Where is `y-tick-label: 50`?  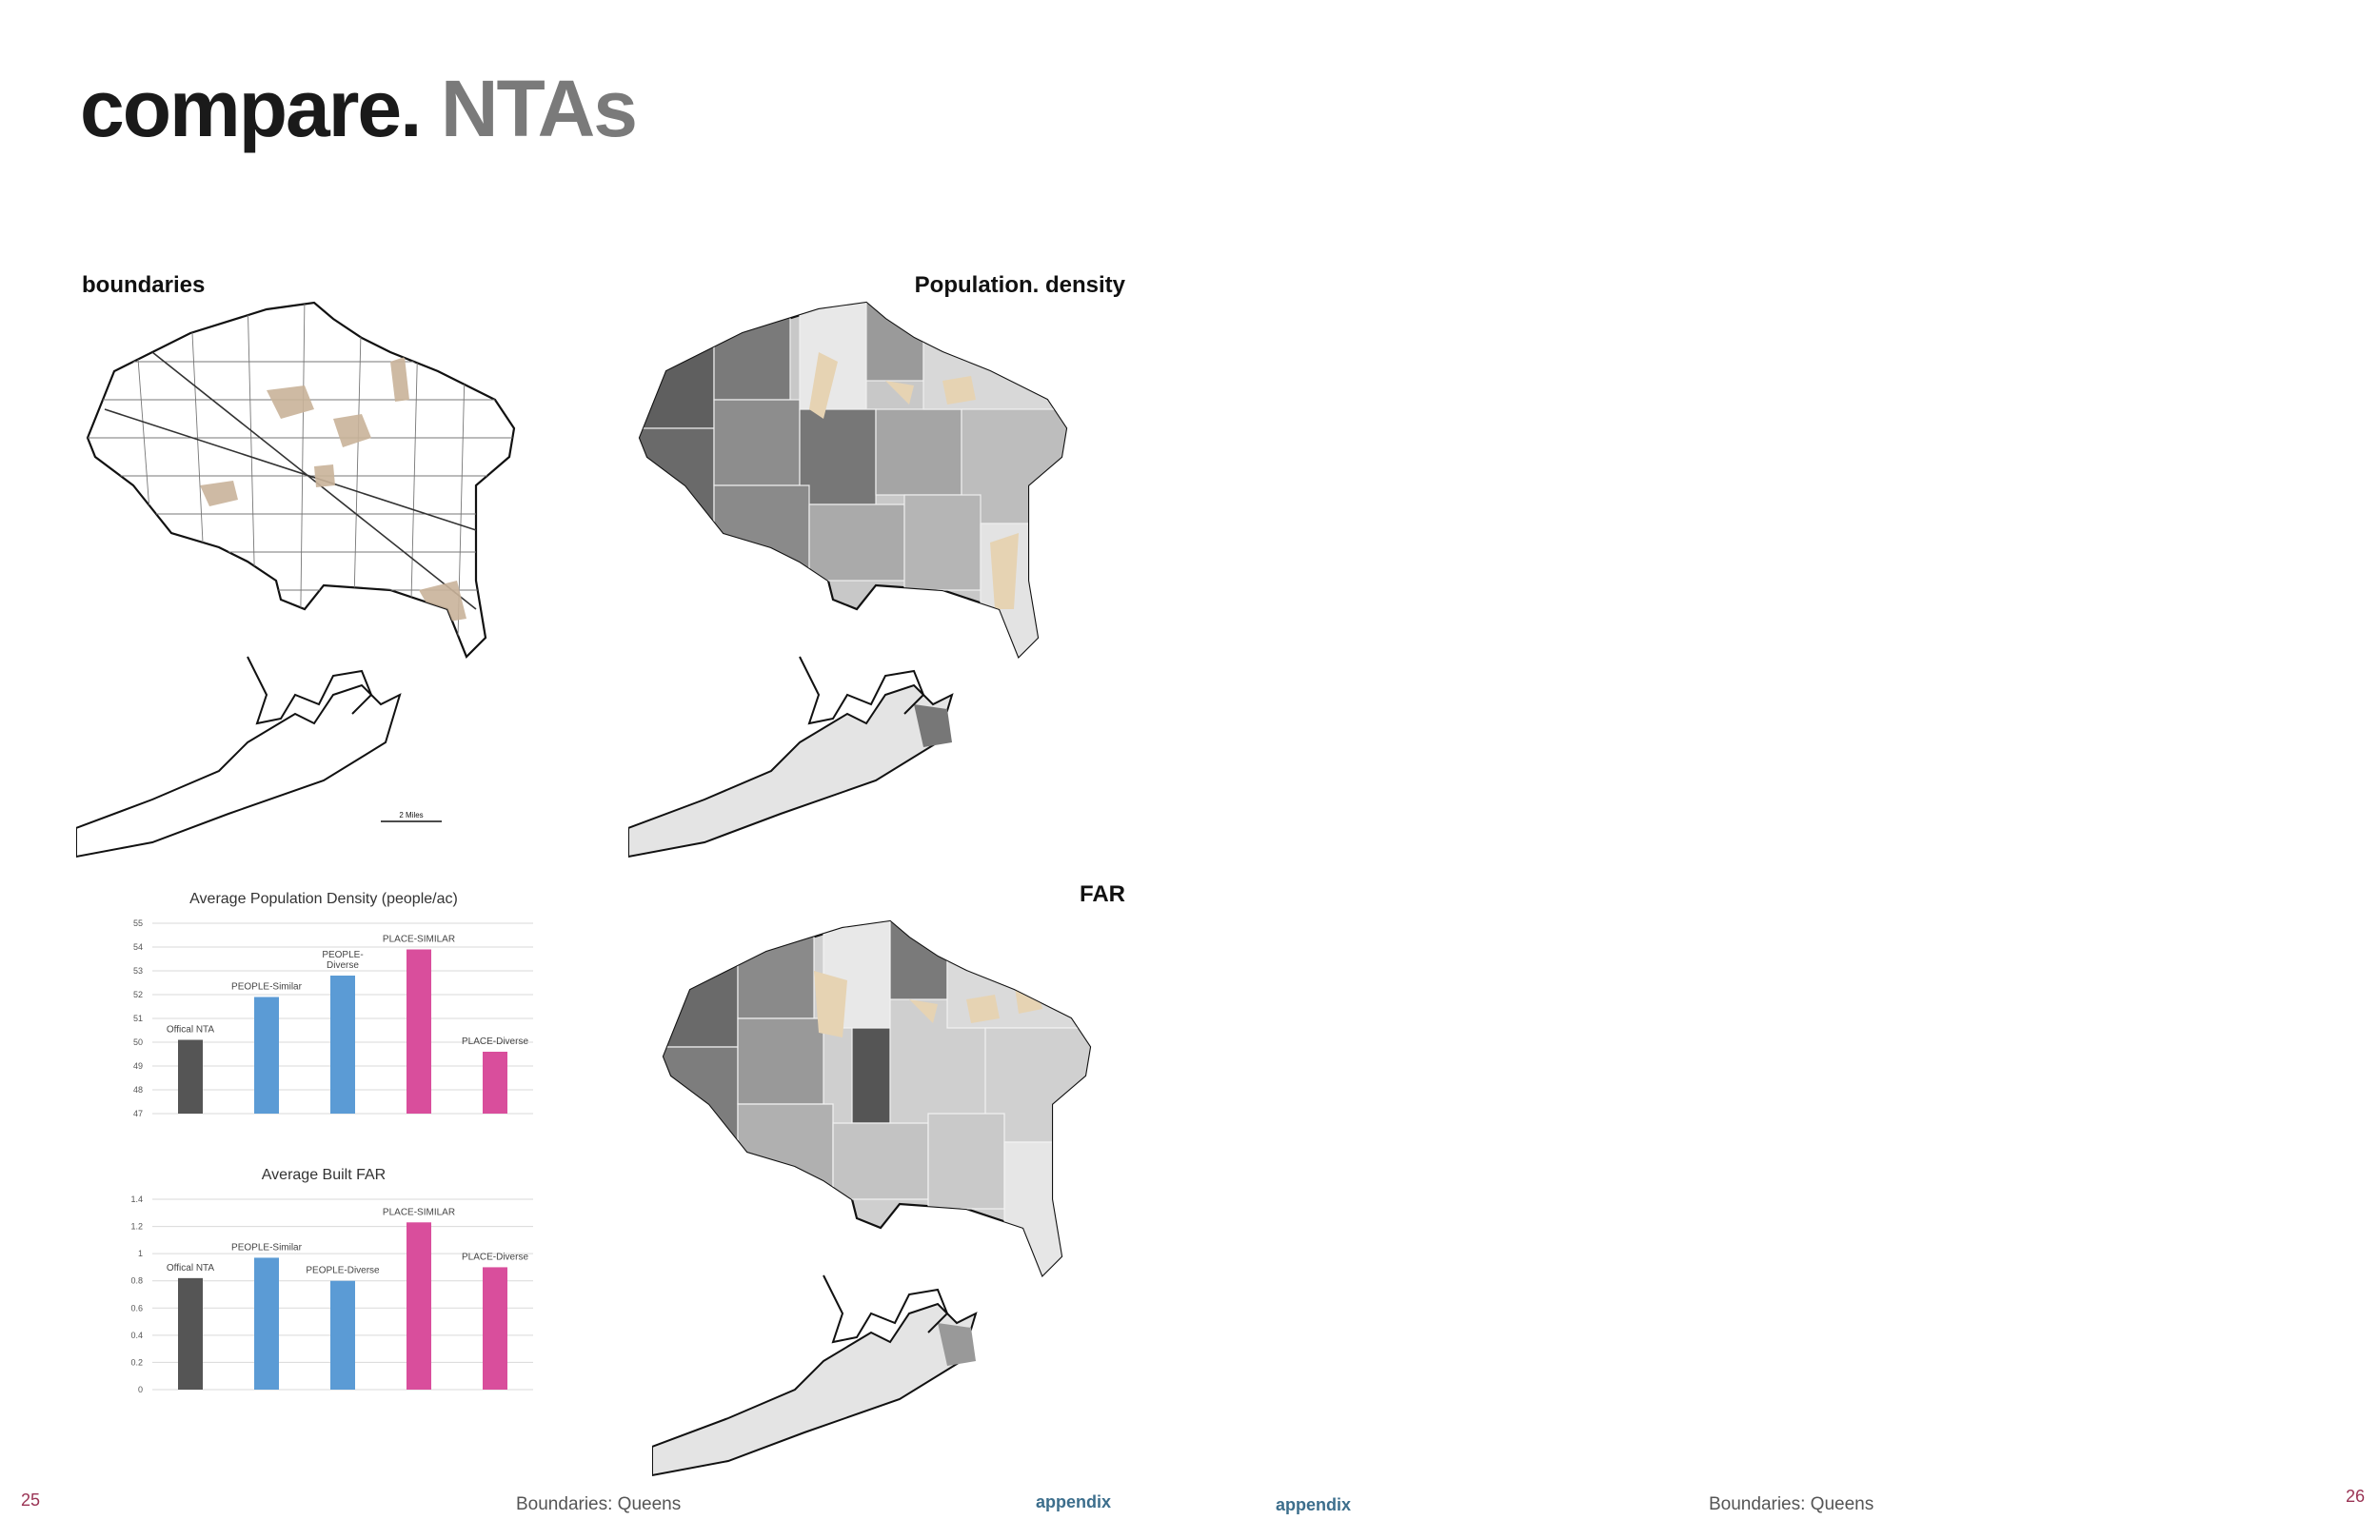 y-tick-label: 50 is located at coordinates (138, 1042).